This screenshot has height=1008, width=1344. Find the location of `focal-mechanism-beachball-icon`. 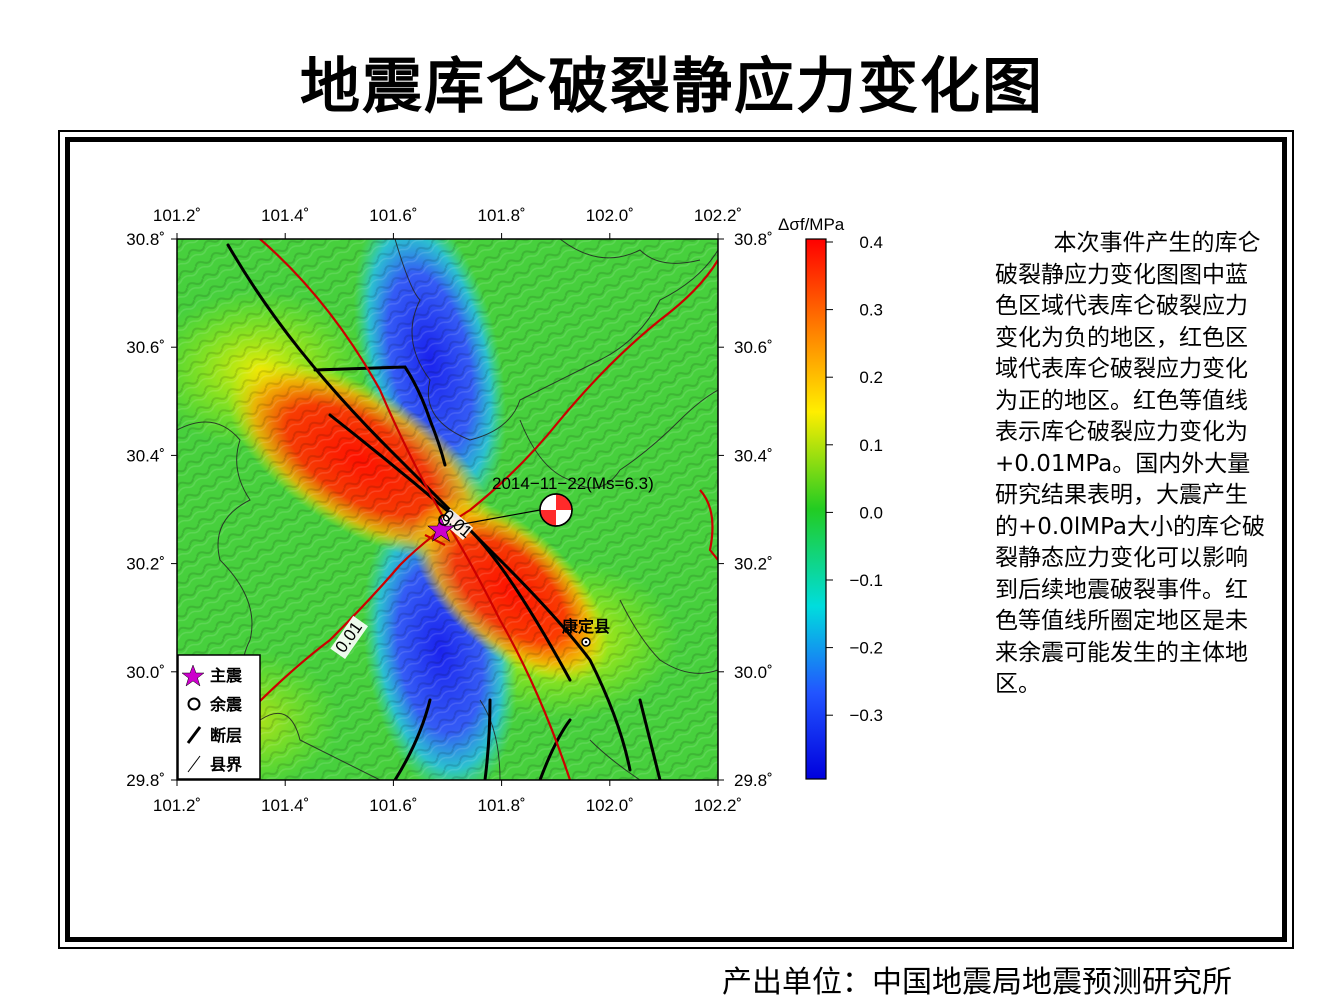

focal-mechanism-beachball-icon is located at coordinates (556, 510).